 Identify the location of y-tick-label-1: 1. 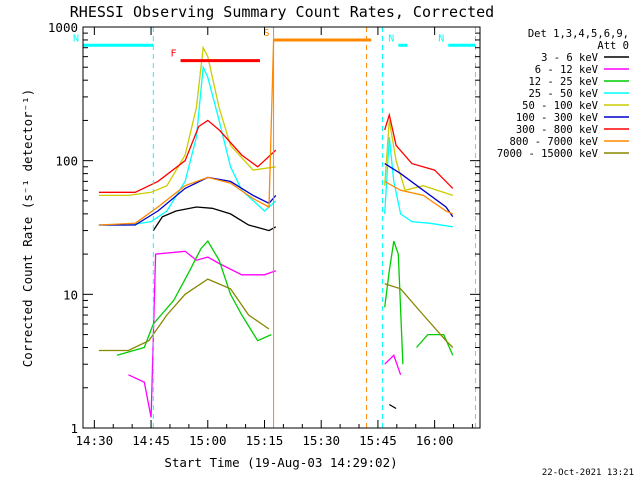
(74, 428).